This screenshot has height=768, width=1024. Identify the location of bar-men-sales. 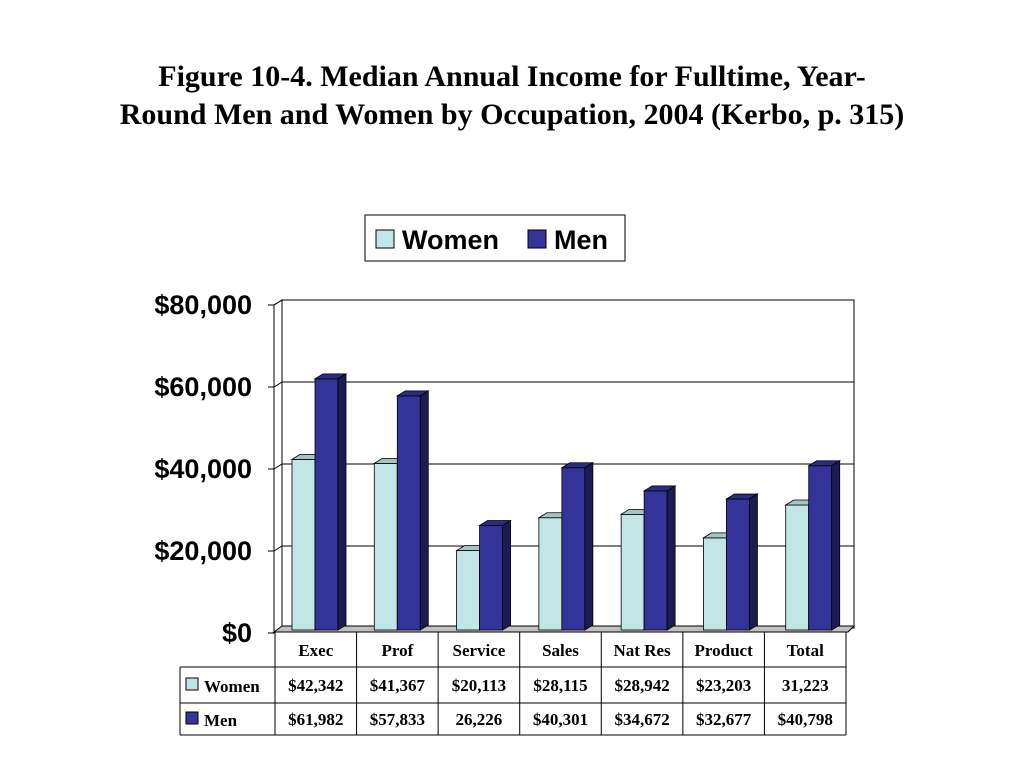
(577, 546).